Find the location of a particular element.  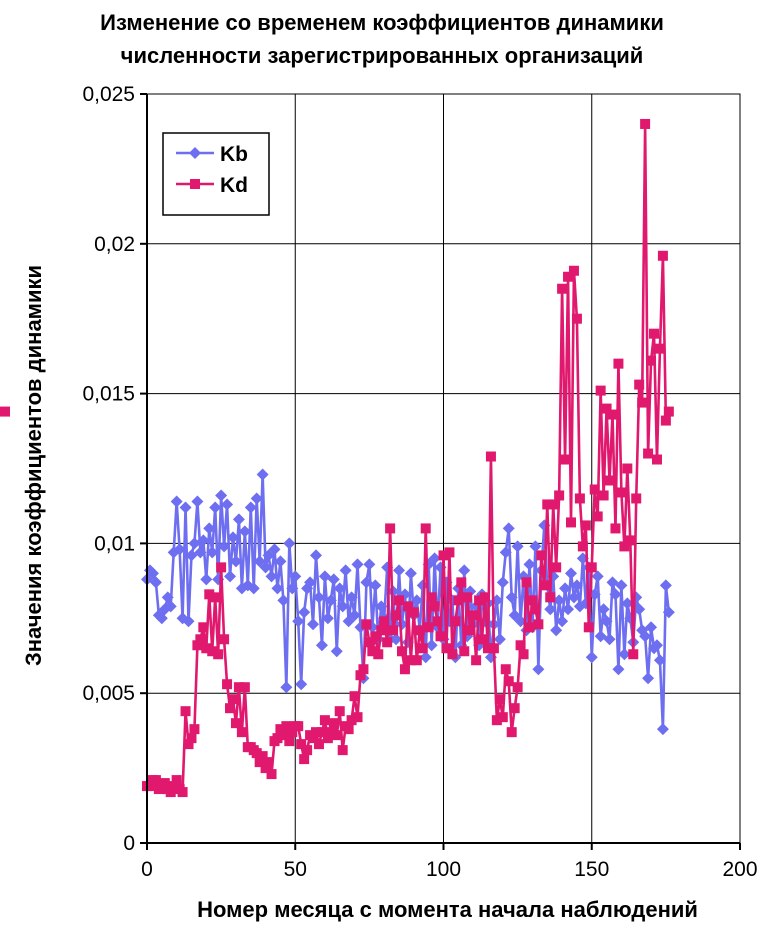

x-tick-label: 200 is located at coordinates (739, 869).